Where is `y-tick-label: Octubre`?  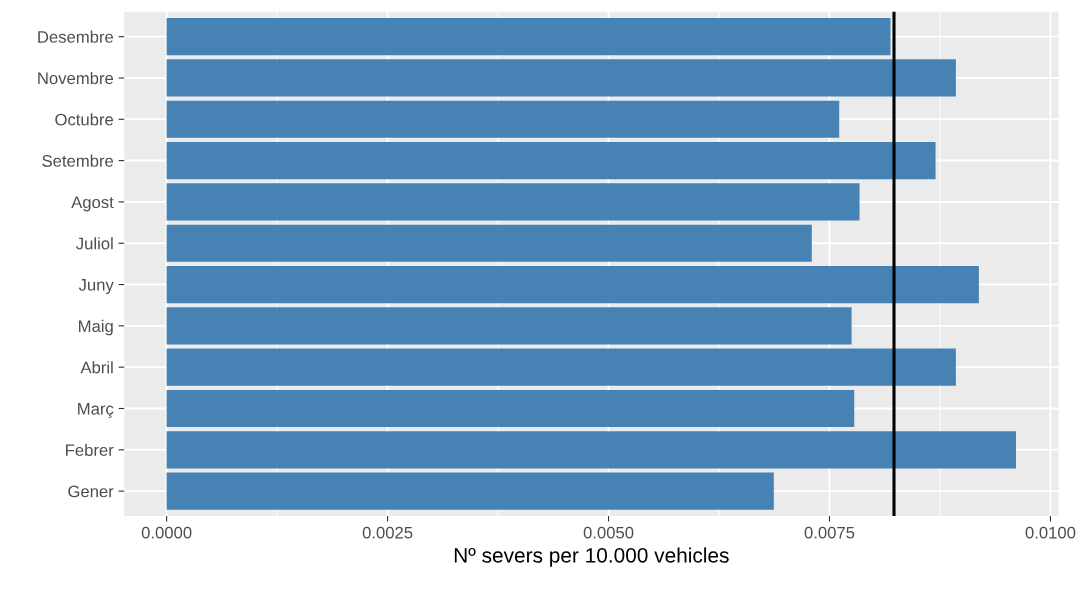
y-tick-label: Octubre is located at coordinates (84, 119).